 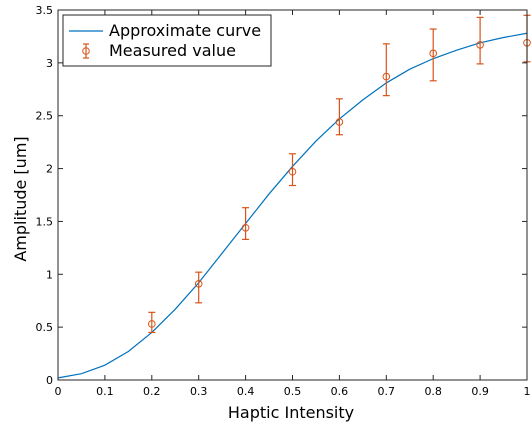 What do you see at coordinates (105, 391) in the screenshot?
I see `x-tick-label: 0.1` at bounding box center [105, 391].